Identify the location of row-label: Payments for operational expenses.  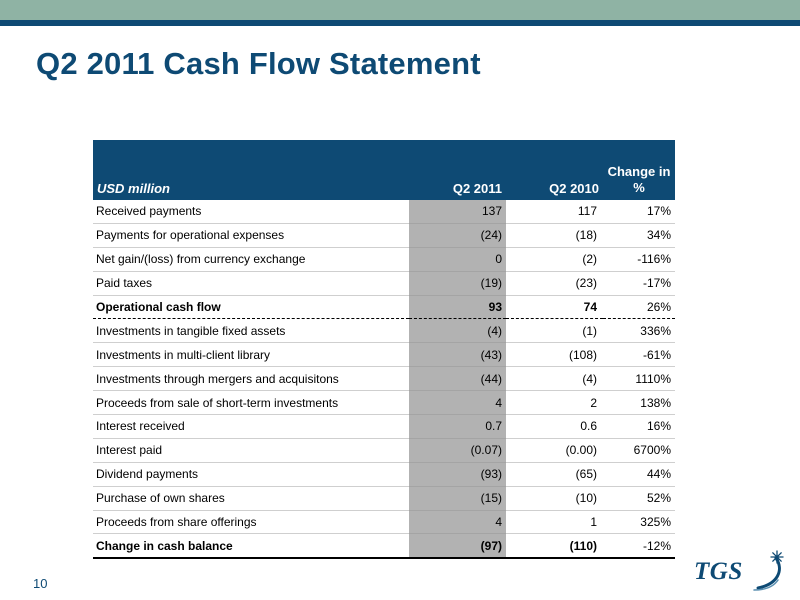
(251, 235).